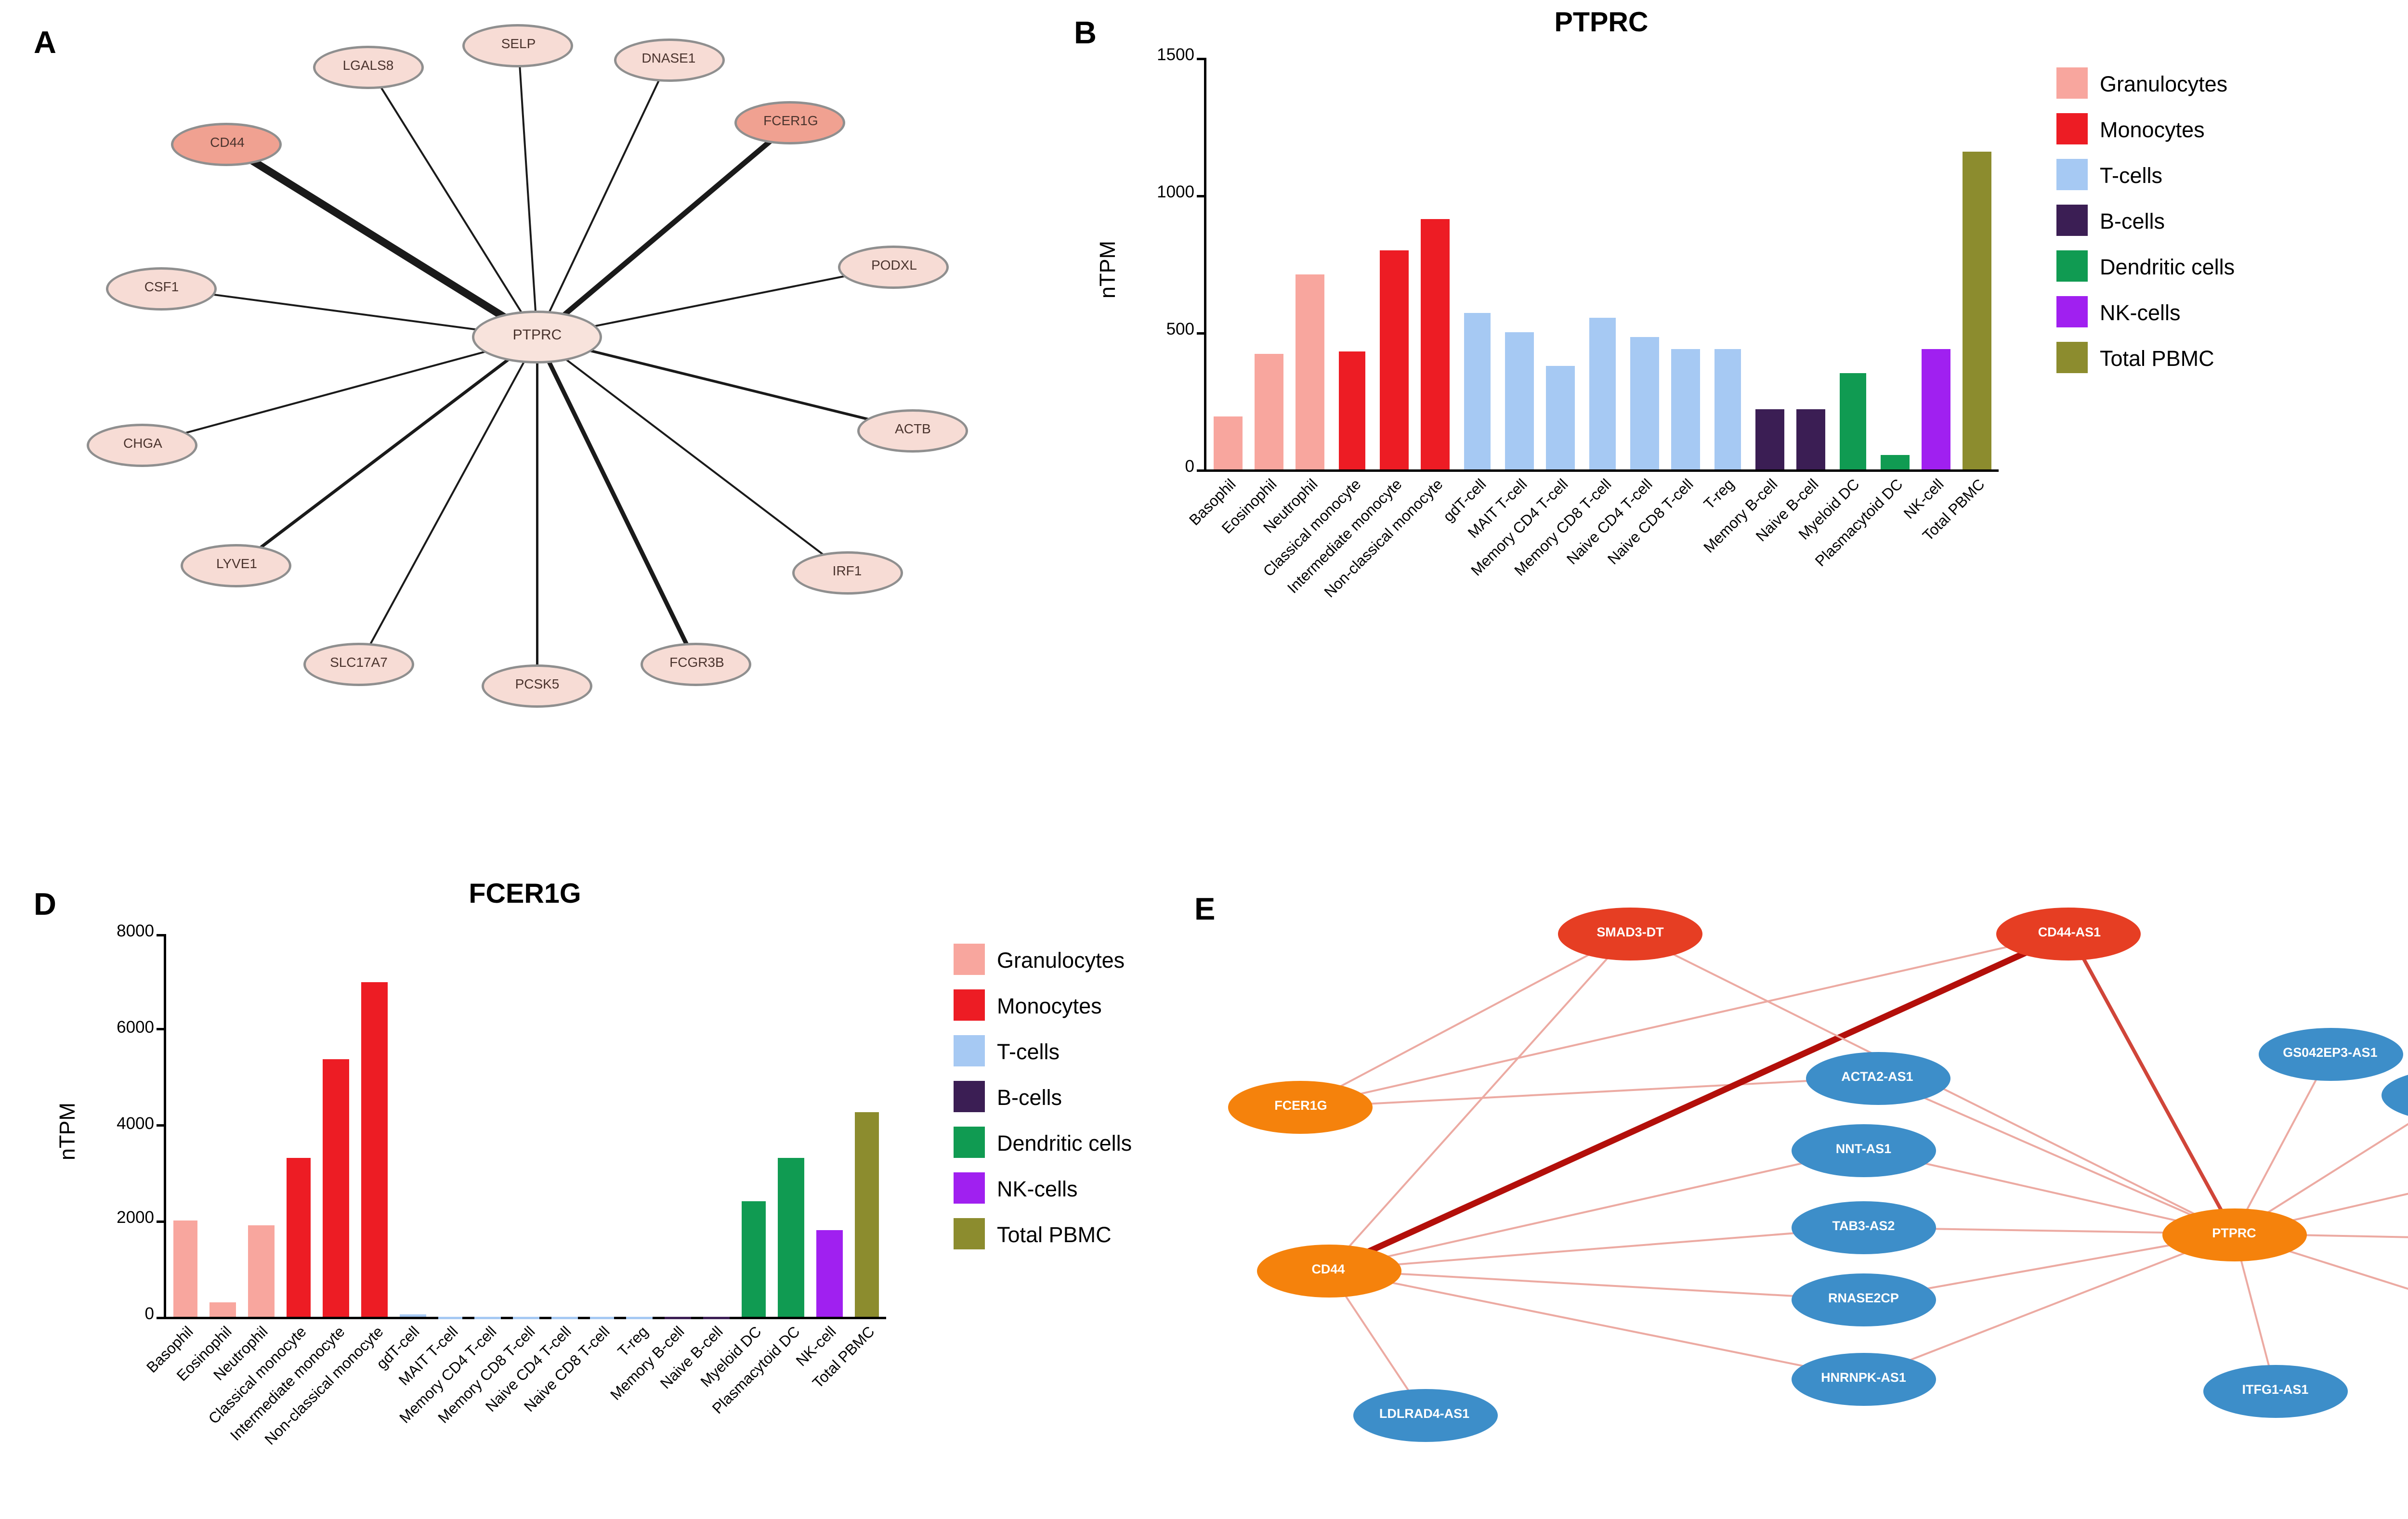 This screenshot has width=2408, height=1519. Describe the element at coordinates (2049, 1306) in the screenshot. I see `edge-PTPRC-HNRNPK-AS1` at that location.